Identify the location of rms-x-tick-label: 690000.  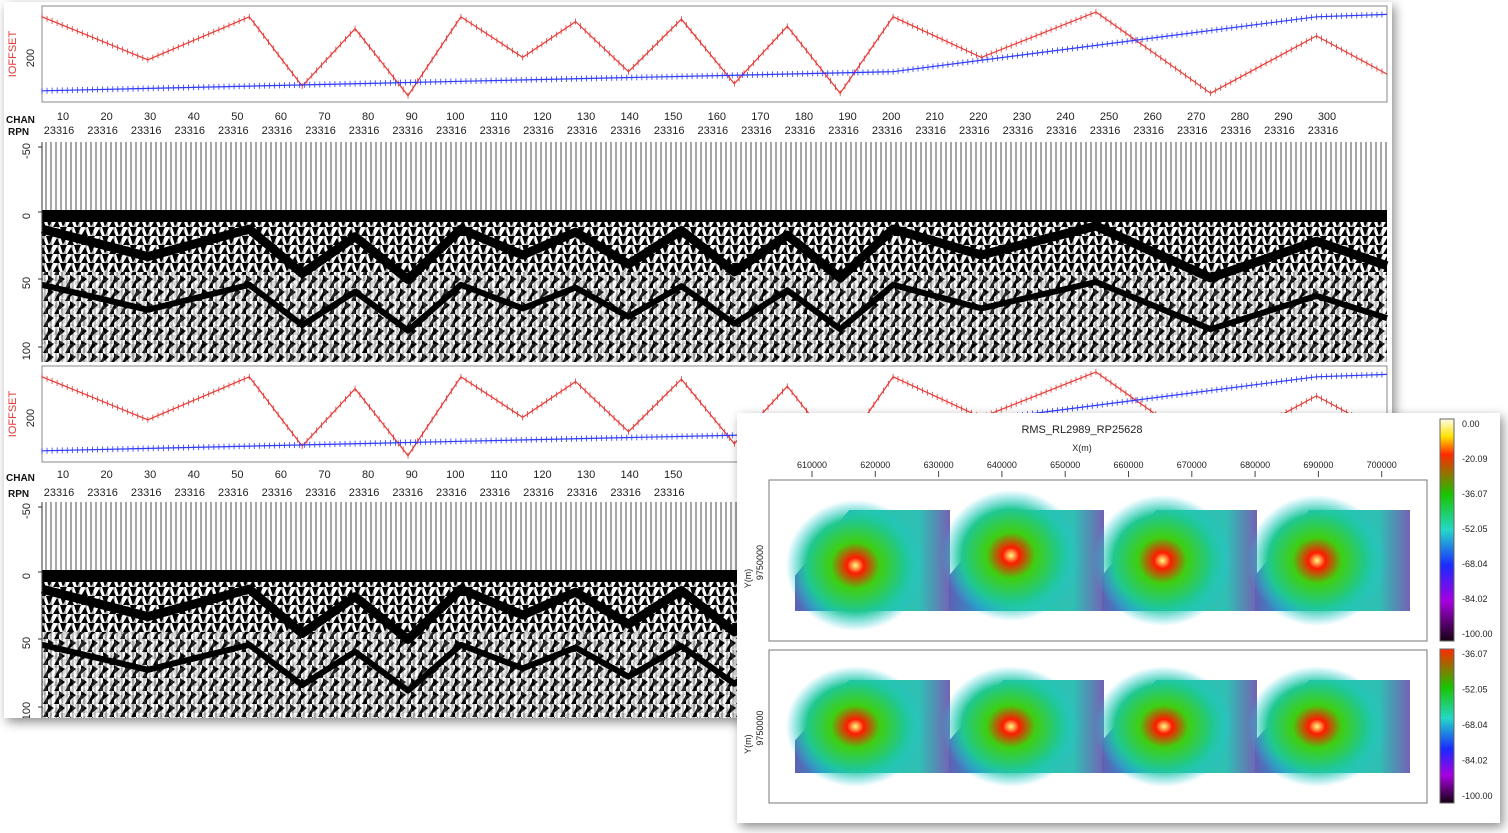
(1318, 465).